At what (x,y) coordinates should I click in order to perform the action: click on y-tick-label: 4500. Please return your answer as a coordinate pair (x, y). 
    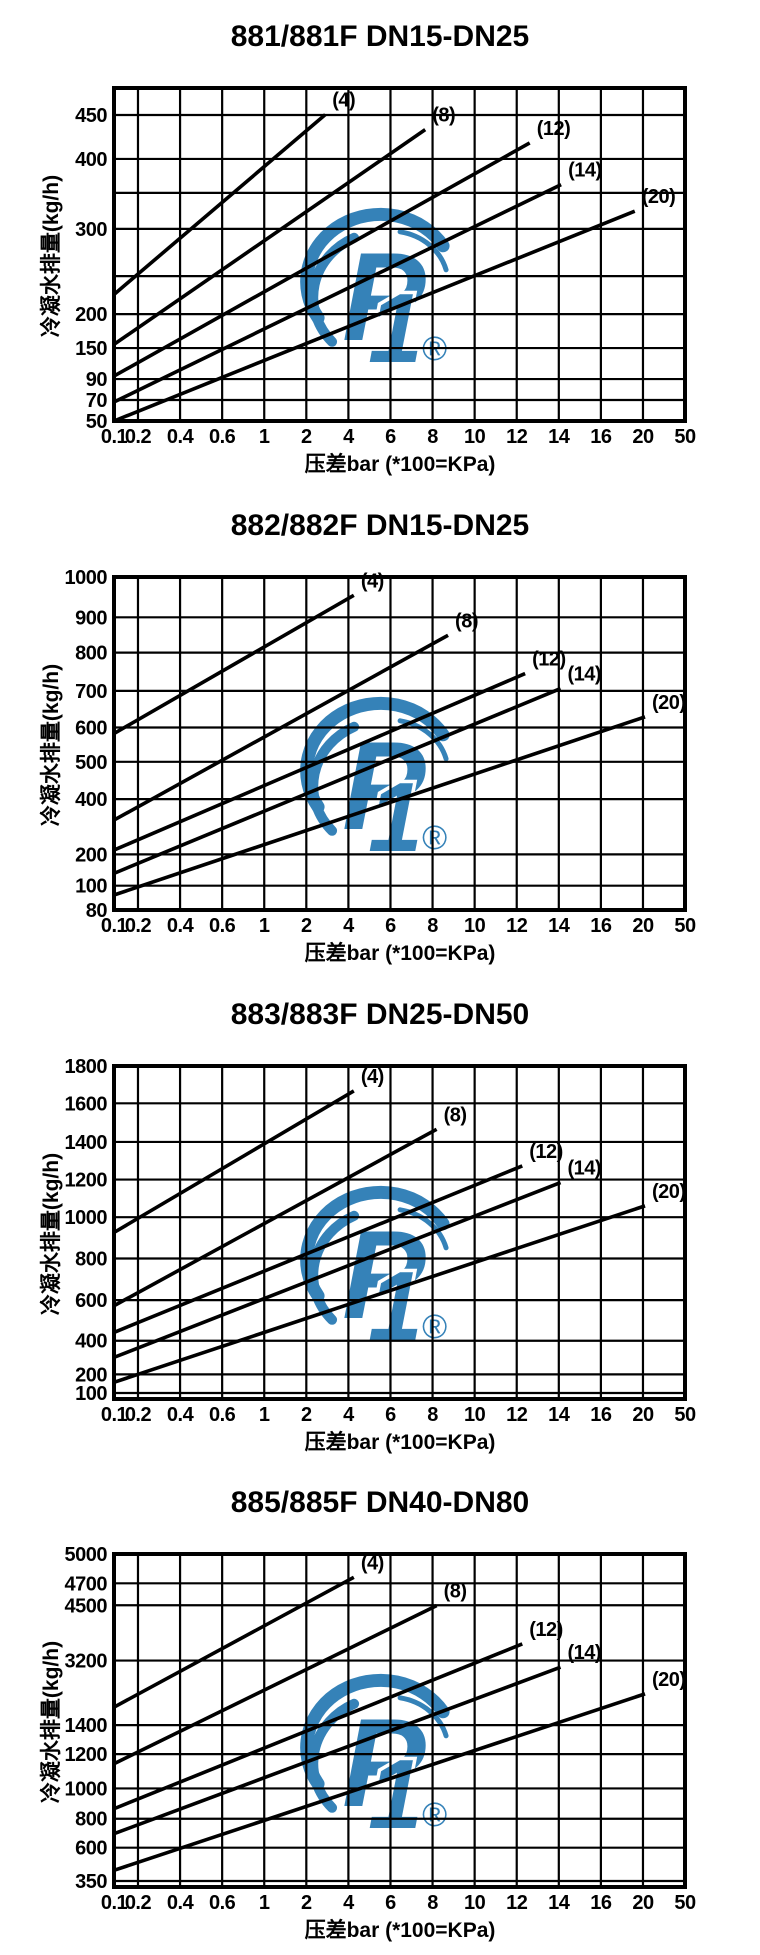
    Looking at the image, I should click on (86, 1607).